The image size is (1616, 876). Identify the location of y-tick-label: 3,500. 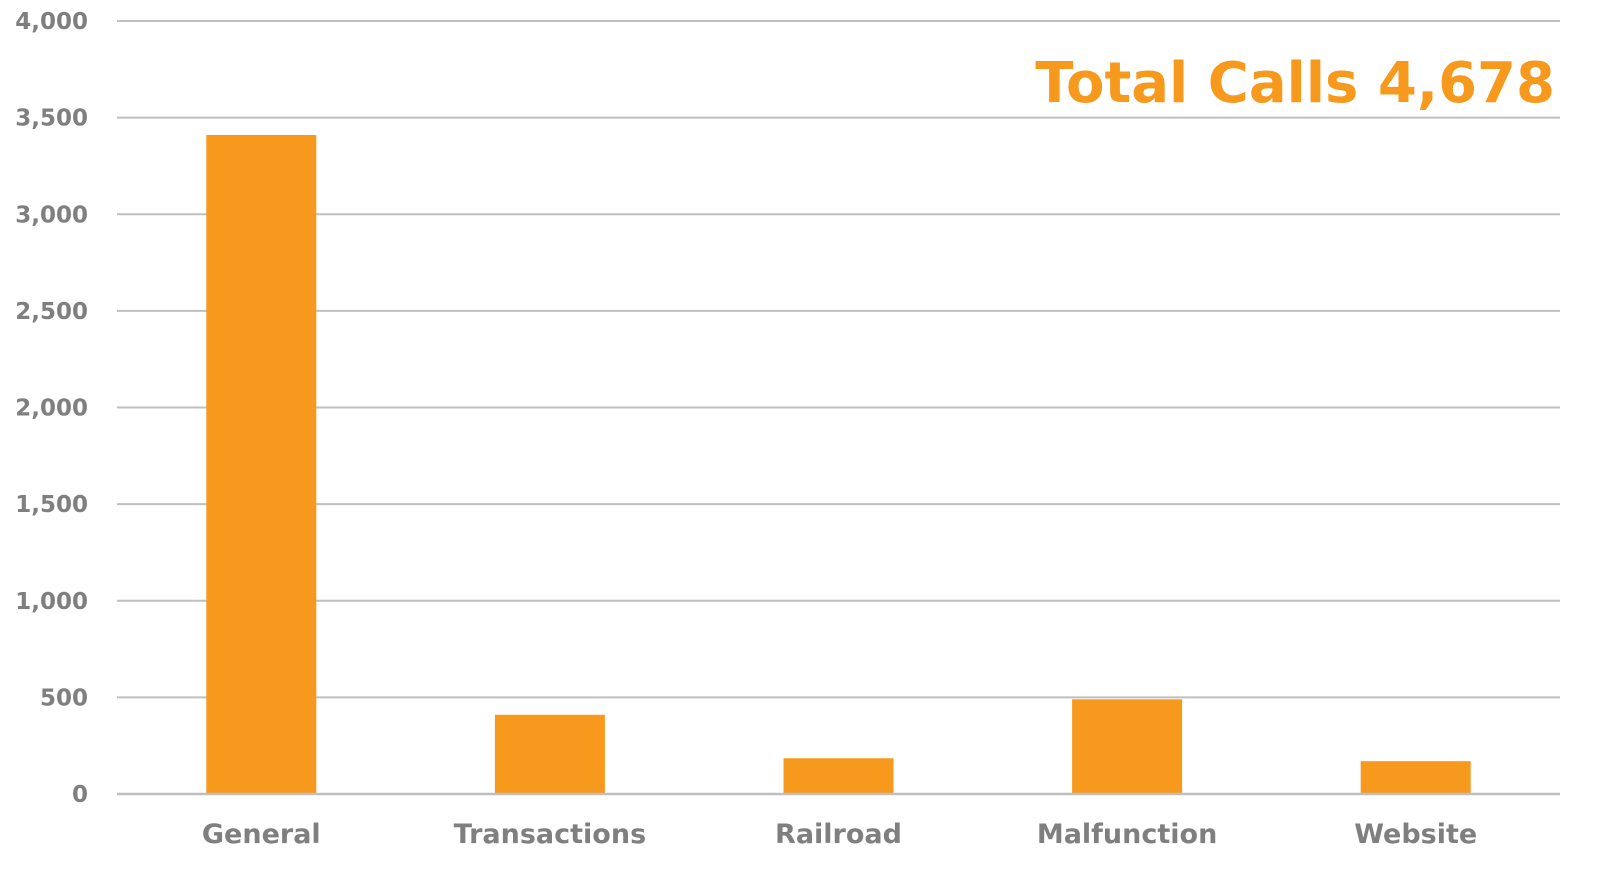
(51, 119).